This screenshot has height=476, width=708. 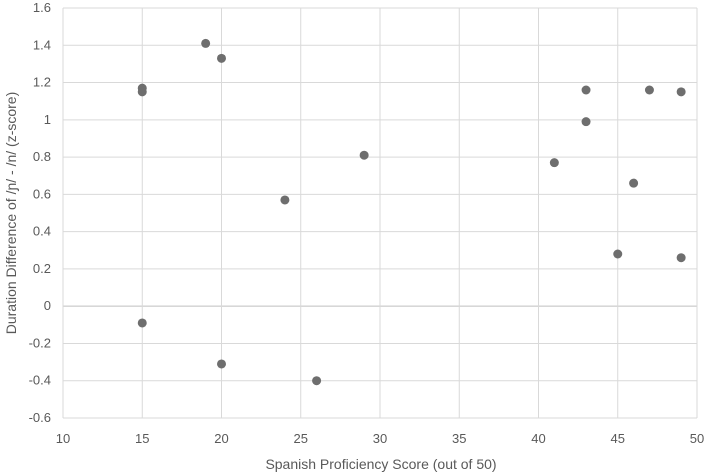 I want to click on x-tick-label: 30, so click(x=380, y=438).